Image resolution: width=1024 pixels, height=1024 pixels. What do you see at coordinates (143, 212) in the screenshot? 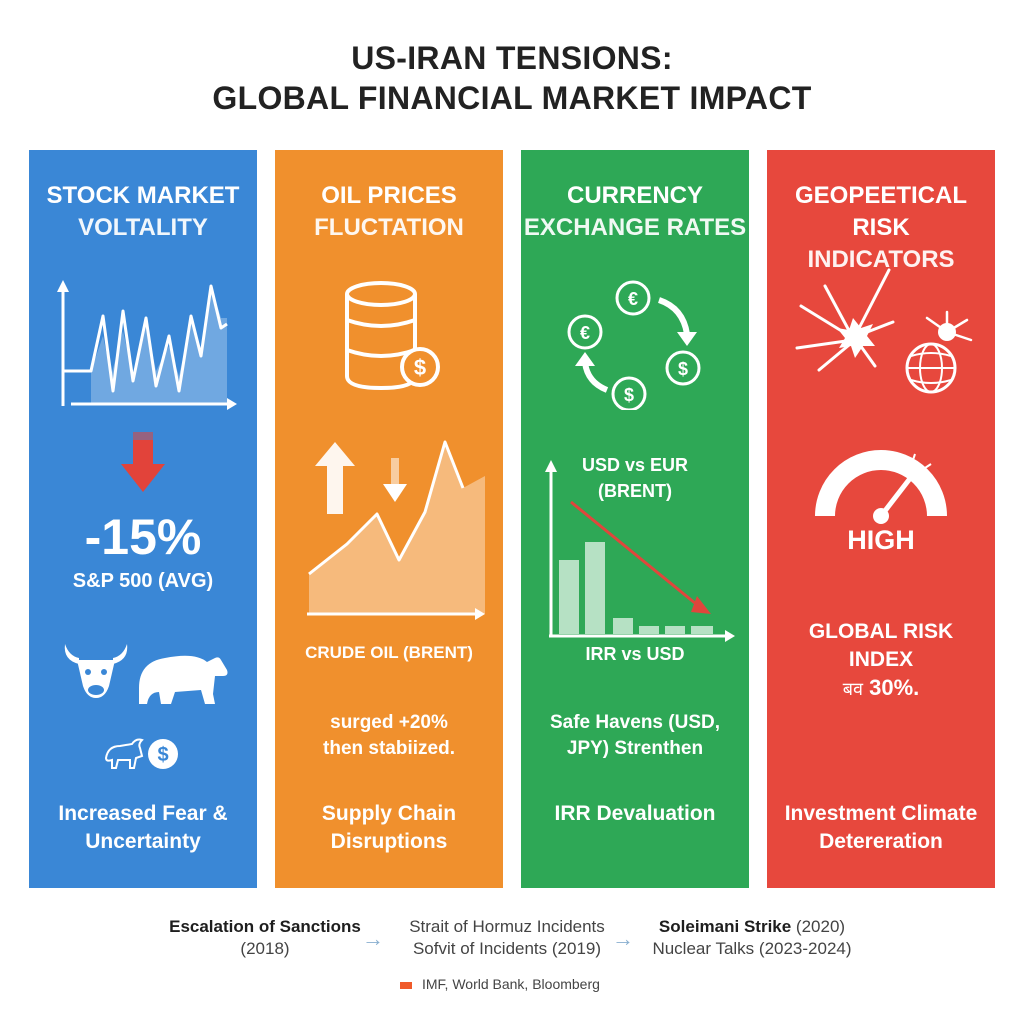
I see `panel-title: STOCK MARKET VOLTALITY` at bounding box center [143, 212].